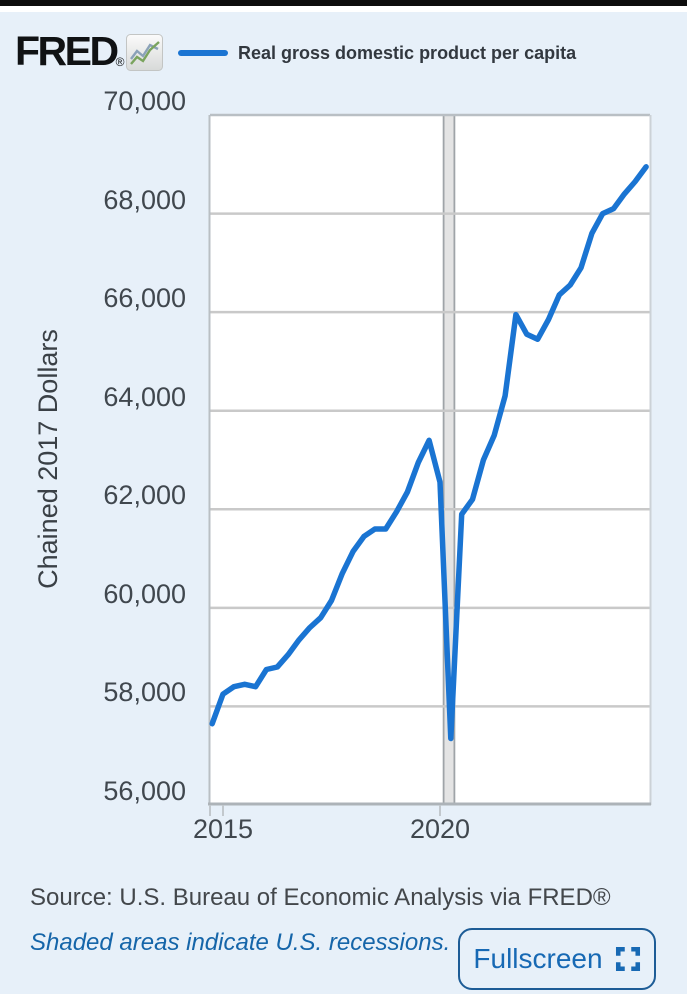 The image size is (687, 1000). What do you see at coordinates (449, 460) in the screenshot?
I see `recession-band` at bounding box center [449, 460].